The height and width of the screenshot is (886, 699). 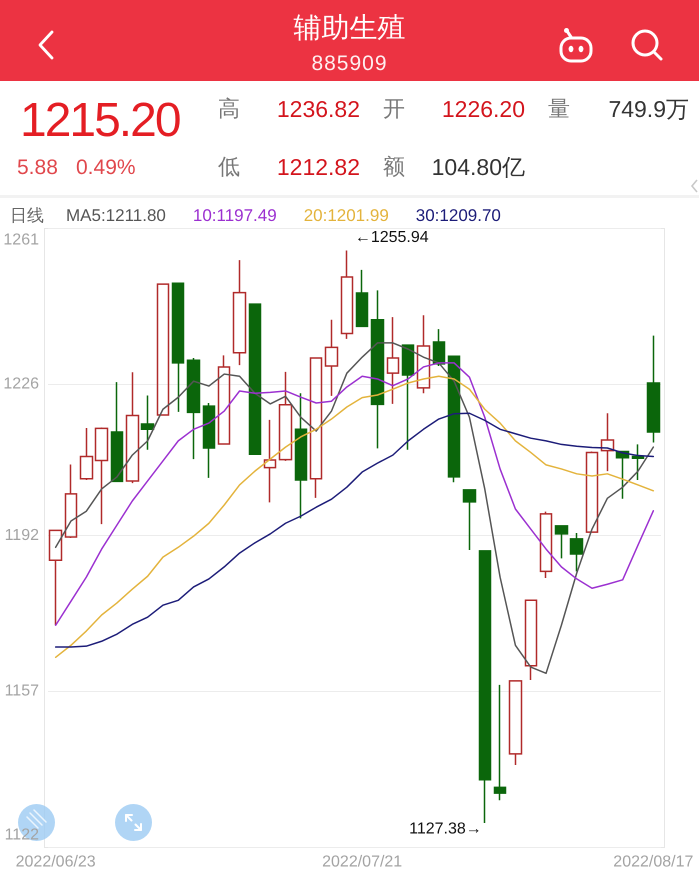 I want to click on text: 1212.82, so click(x=318, y=167).